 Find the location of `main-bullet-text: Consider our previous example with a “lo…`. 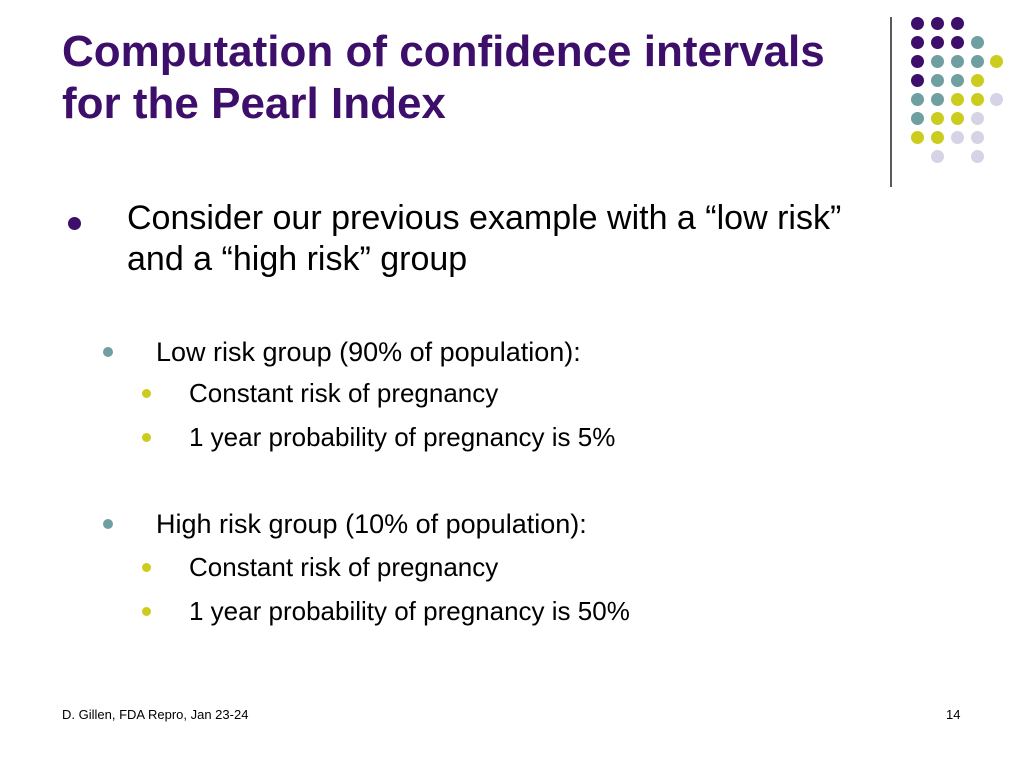

main-bullet-text: Consider our previous example with a “lo… is located at coordinates (484, 238).